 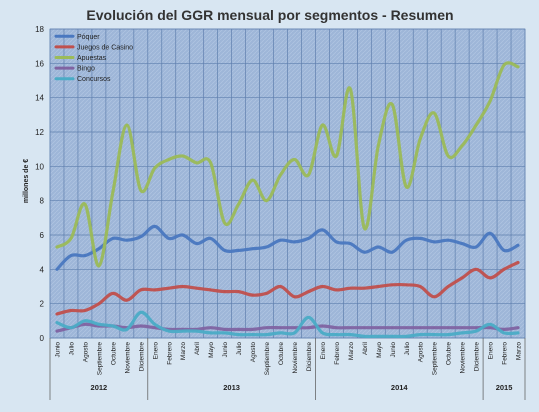 I want to click on x-tick-label: Mayo, so click(x=211, y=350).